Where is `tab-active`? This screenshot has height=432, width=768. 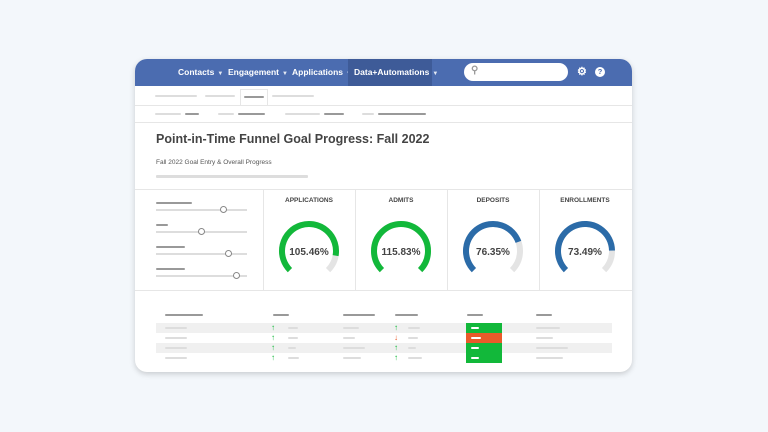 tab-active is located at coordinates (254, 97).